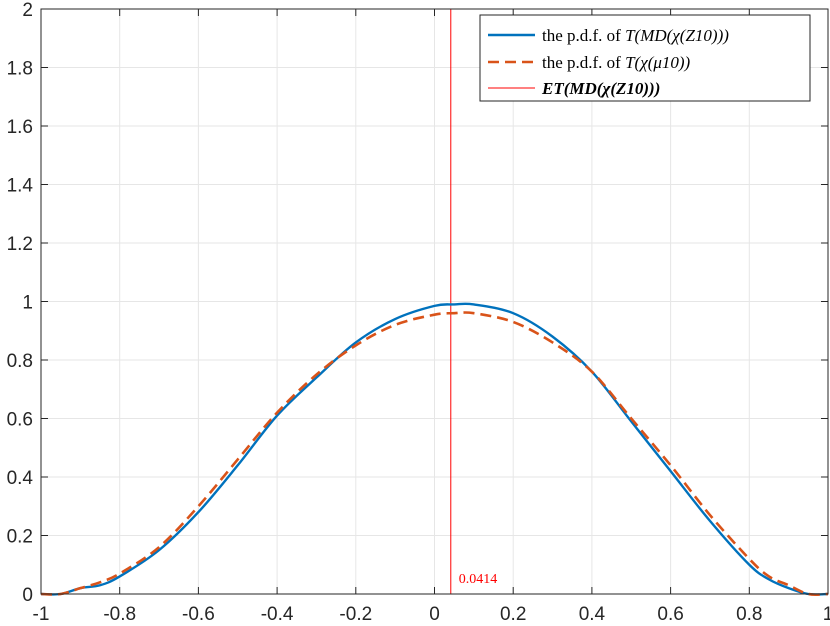  Describe the element at coordinates (119, 614) in the screenshot. I see `x-tick-label: -0.8` at that location.